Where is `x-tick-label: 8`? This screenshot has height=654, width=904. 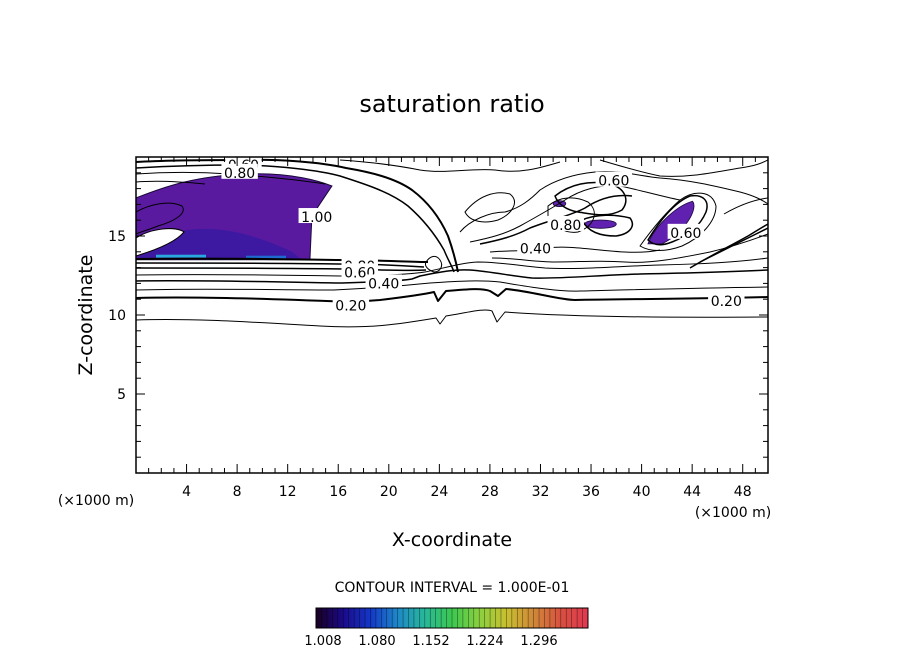 x-tick-label: 8 is located at coordinates (237, 492).